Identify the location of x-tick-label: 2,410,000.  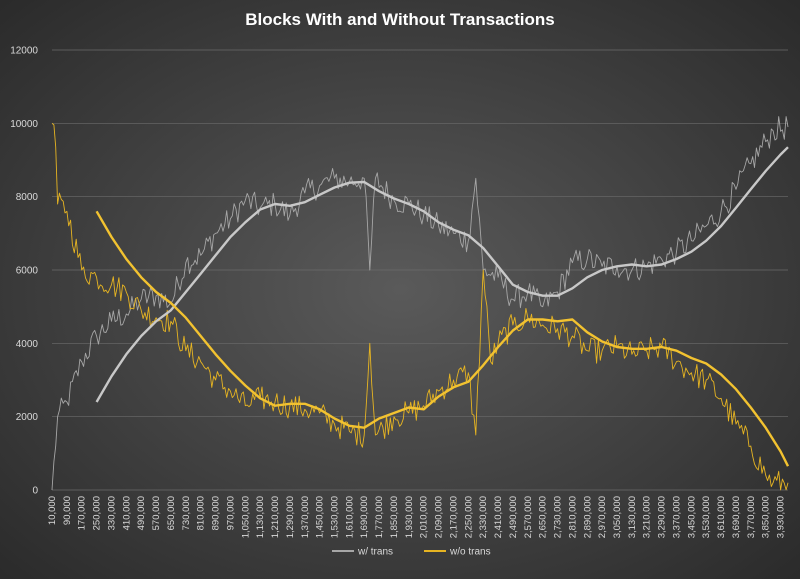
(498, 517).